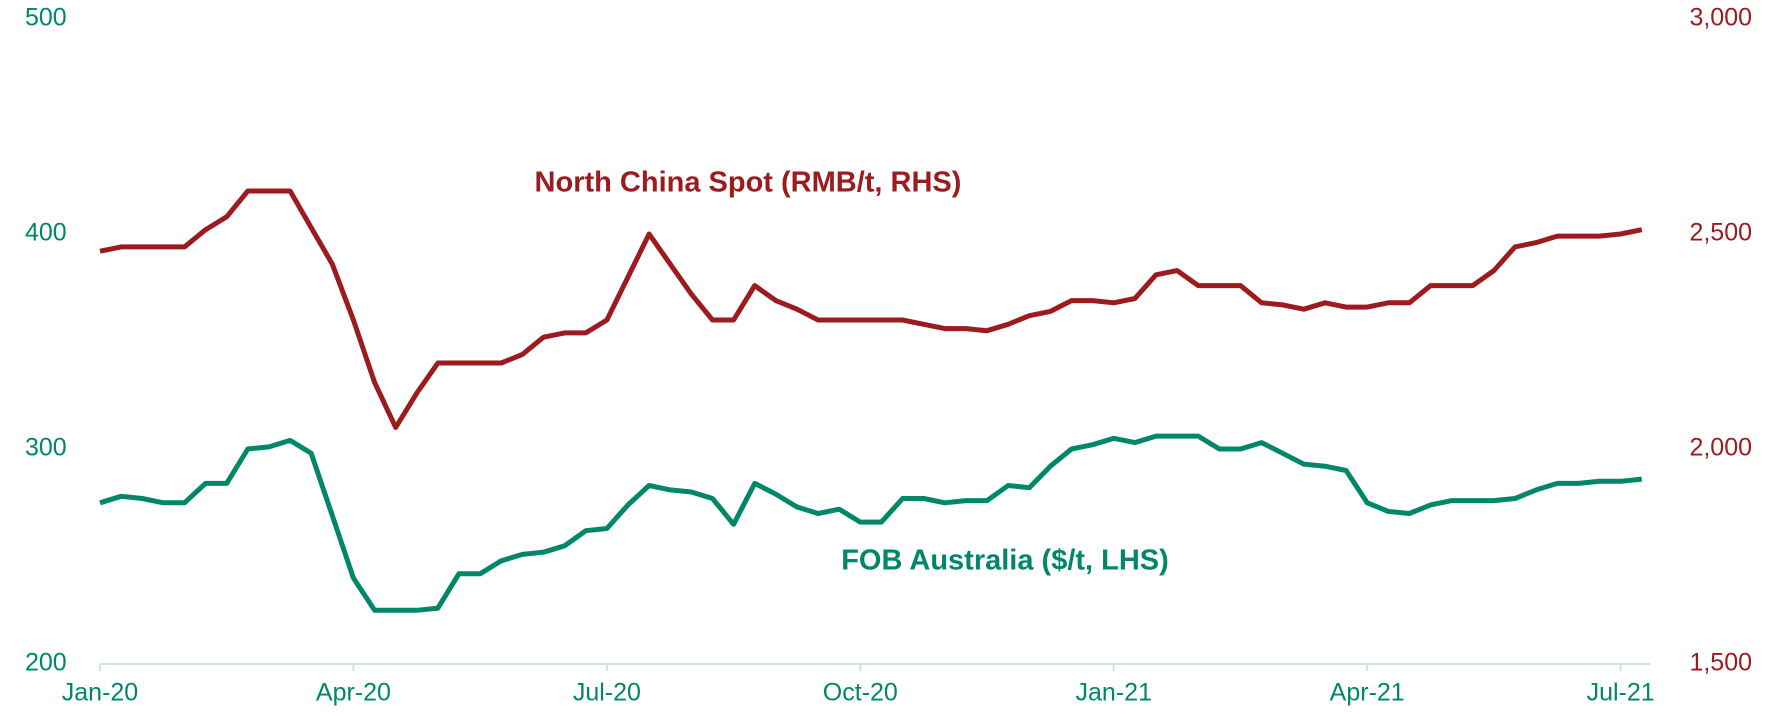 Image resolution: width=1779 pixels, height=717 pixels. What do you see at coordinates (100, 693) in the screenshot?
I see `x-tick-label: Jan-20` at bounding box center [100, 693].